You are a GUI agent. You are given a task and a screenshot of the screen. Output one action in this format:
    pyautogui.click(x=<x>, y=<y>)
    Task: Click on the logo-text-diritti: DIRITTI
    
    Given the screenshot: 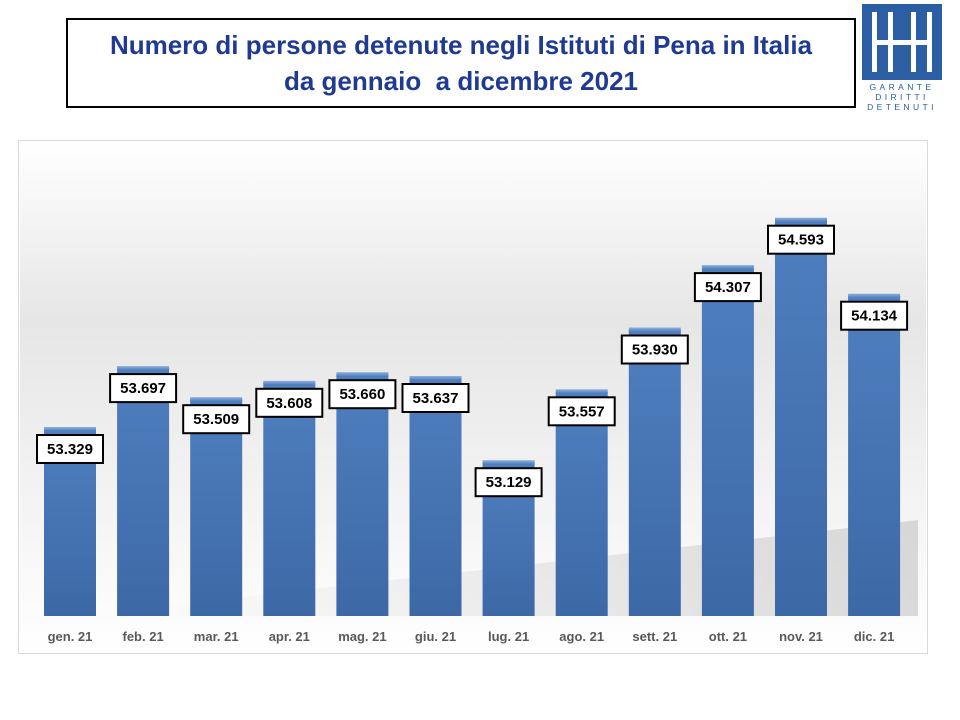 What is the action you would take?
    pyautogui.click(x=902, y=97)
    